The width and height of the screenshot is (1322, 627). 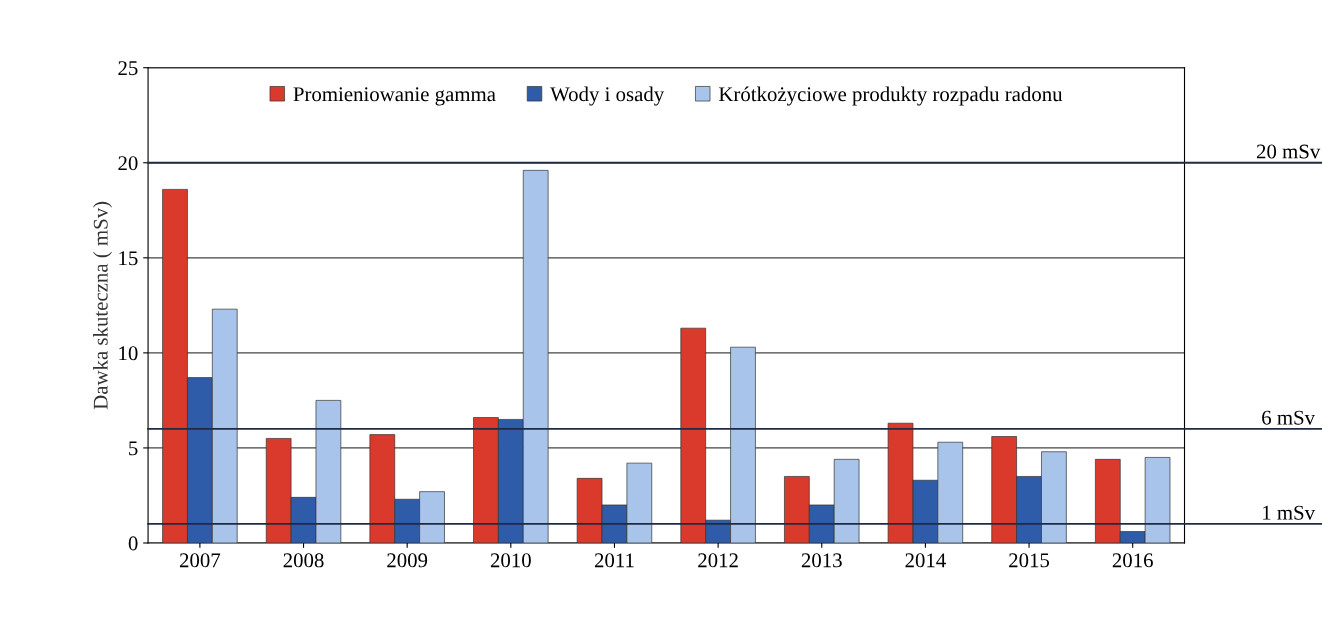 What do you see at coordinates (718, 560) in the screenshot?
I see `x-tick-label: 2012` at bounding box center [718, 560].